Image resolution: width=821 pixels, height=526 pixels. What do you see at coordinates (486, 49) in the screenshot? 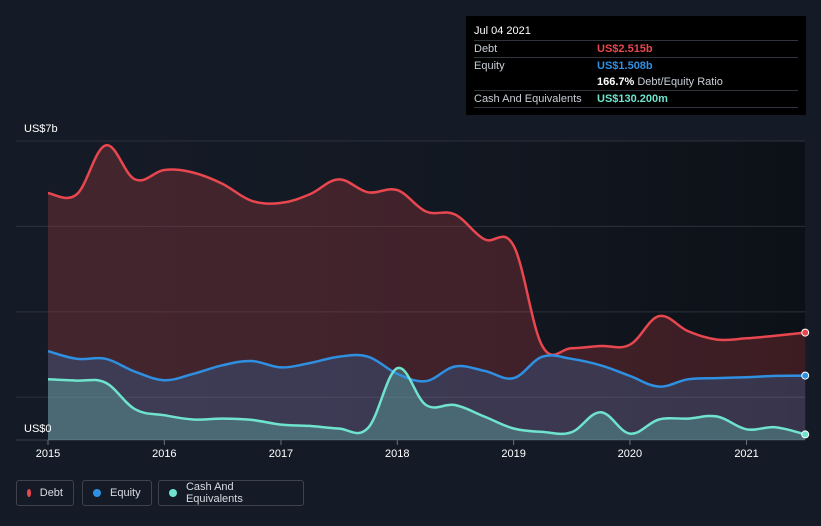
I see `tooltip-label: Debt` at bounding box center [486, 49].